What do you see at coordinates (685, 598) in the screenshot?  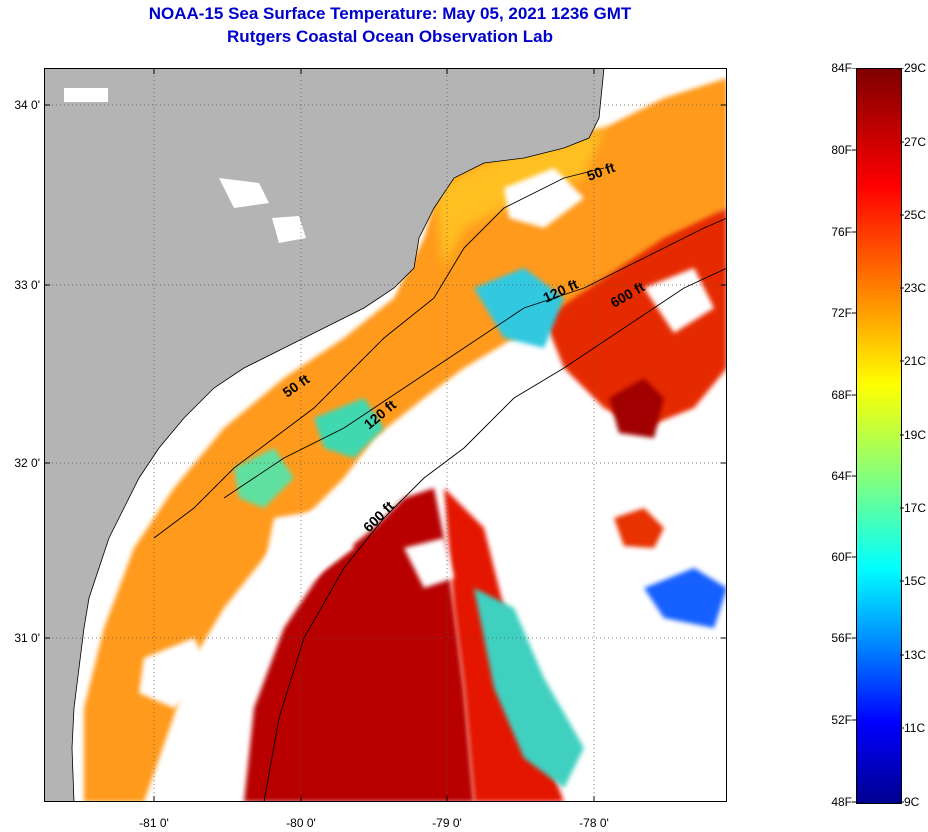 I see `sst-cold-blue` at bounding box center [685, 598].